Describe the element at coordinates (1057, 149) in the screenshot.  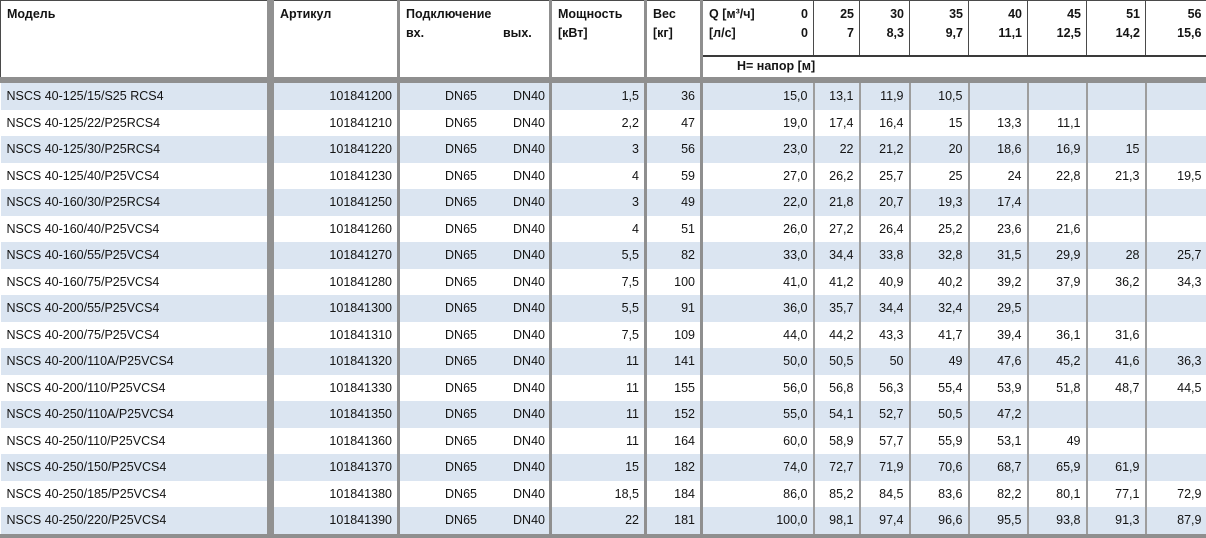
I see `head-cell-45: 16,9` at that location.